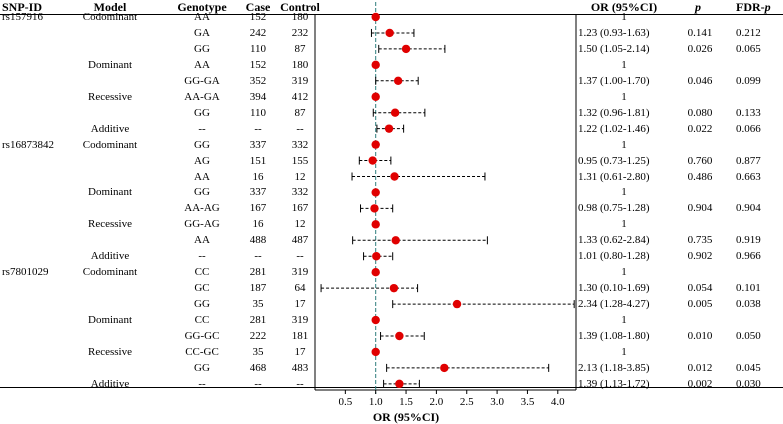 Image resolution: width=783 pixels, height=424 pixels. I want to click on cell-fdr: 0.066, so click(748, 128).